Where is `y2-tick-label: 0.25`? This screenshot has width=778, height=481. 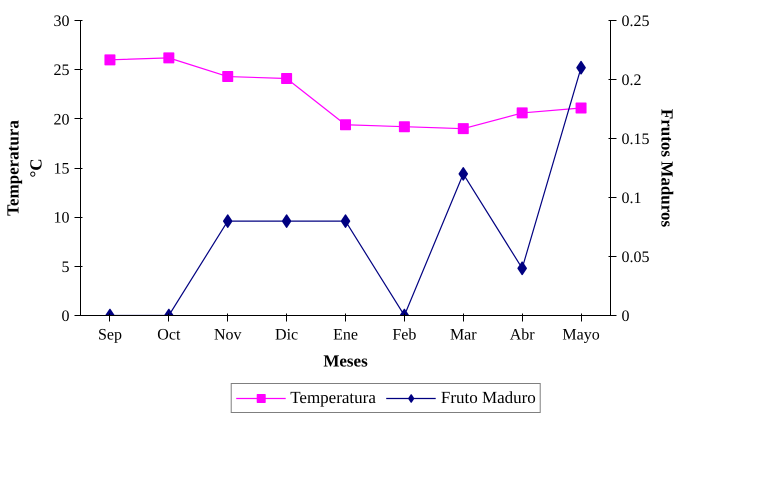 y2-tick-label: 0.25 is located at coordinates (636, 21).